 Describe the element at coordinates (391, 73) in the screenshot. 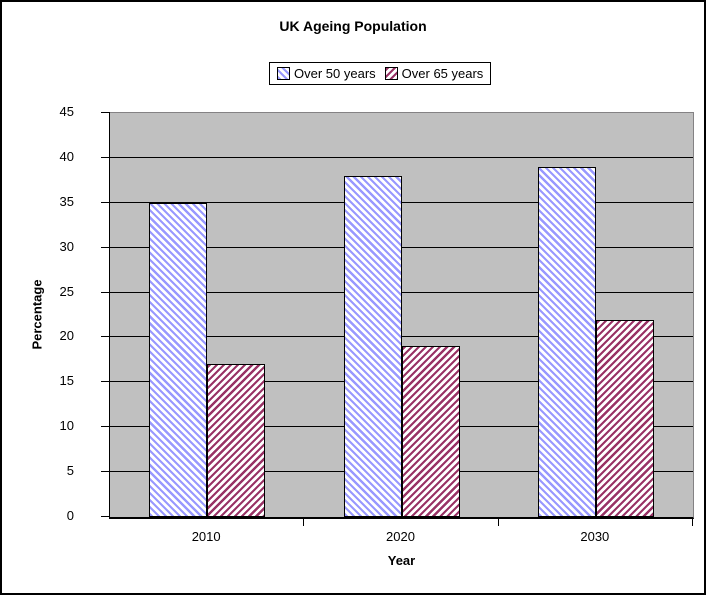

I see `legend-swatch-over65-icon` at that location.